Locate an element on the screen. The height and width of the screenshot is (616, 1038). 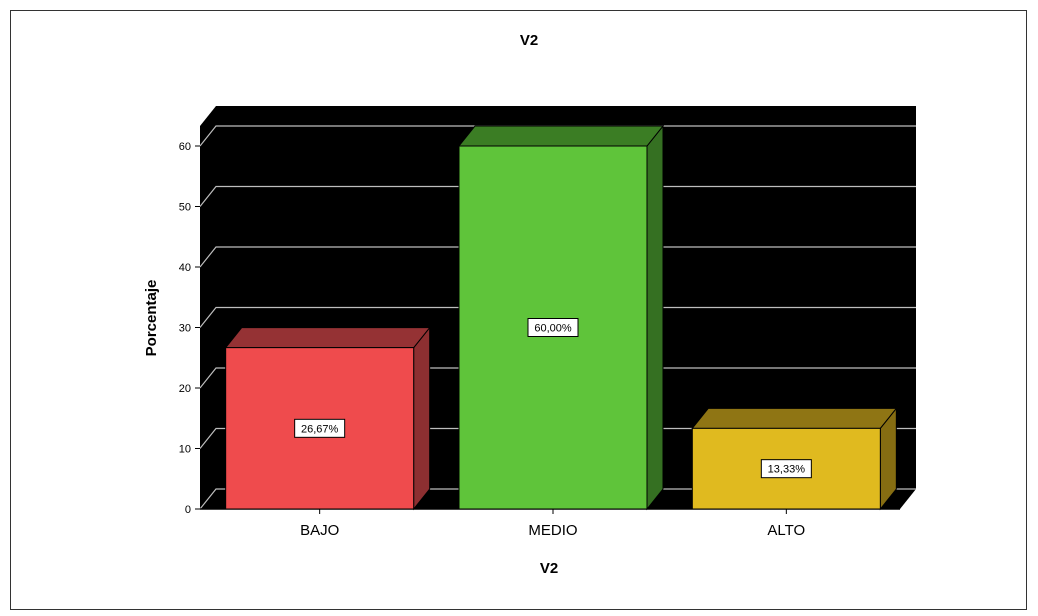
y-axis-ticks: 0 10 20 30 40 50 60 is located at coordinates (189, 328).